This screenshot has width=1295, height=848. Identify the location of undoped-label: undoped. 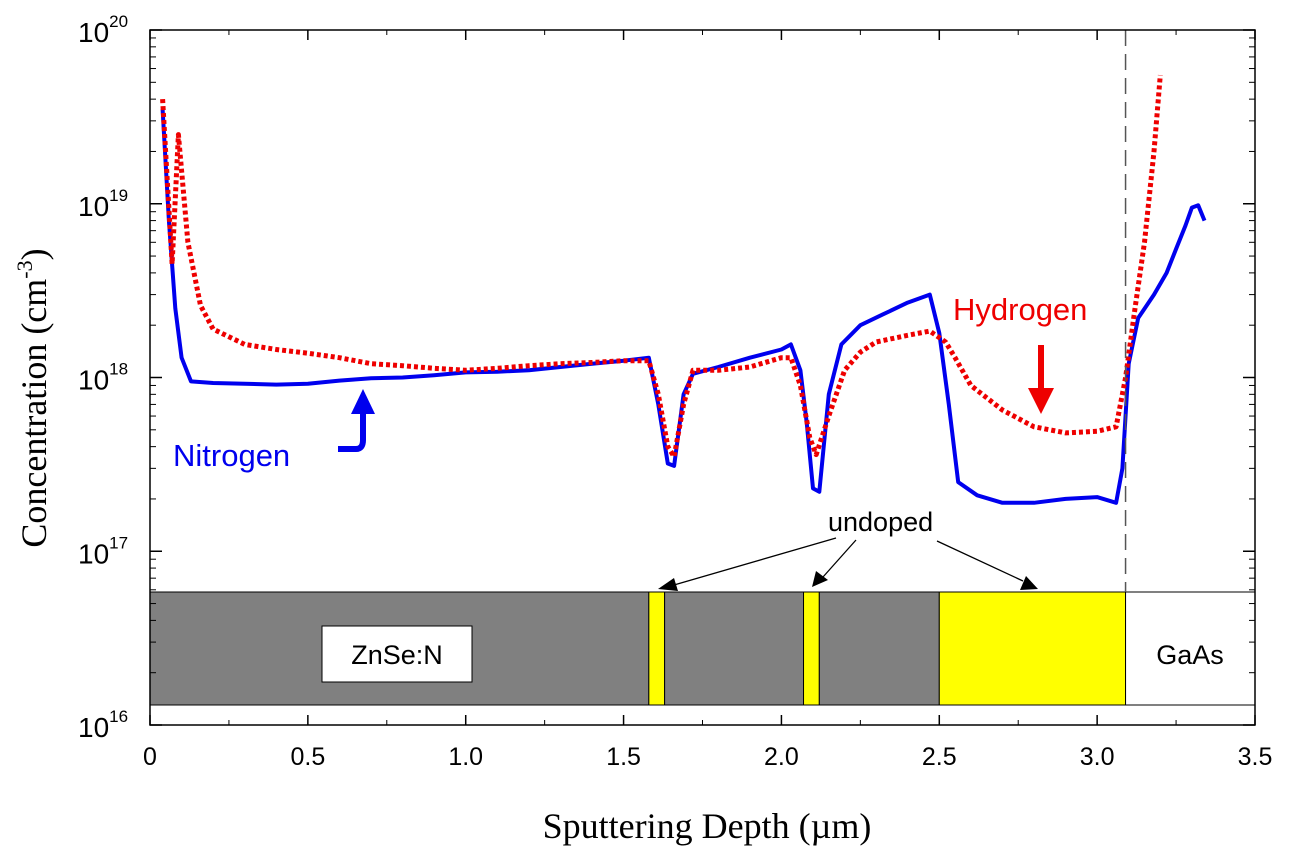
(880, 522).